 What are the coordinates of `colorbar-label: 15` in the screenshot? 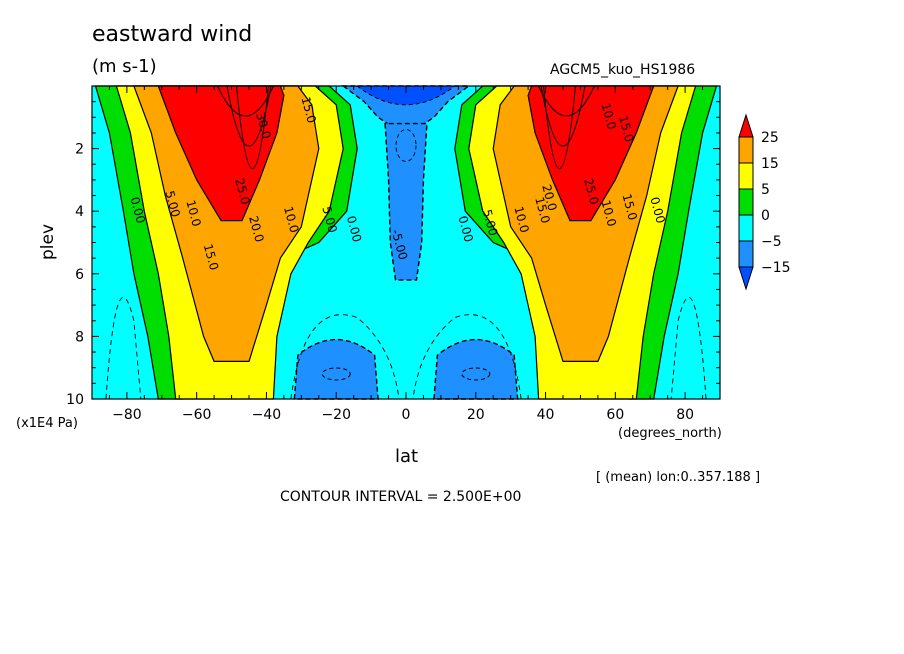 It's located at (770, 164).